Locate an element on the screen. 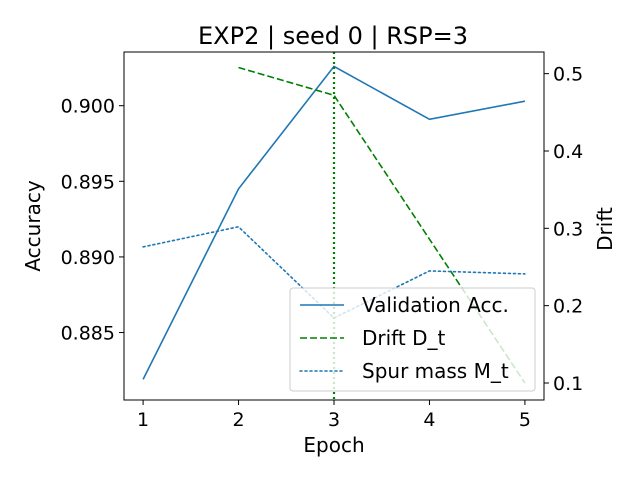 The image size is (640, 480). y-right-tick-label: 0.3 is located at coordinates (568, 229).